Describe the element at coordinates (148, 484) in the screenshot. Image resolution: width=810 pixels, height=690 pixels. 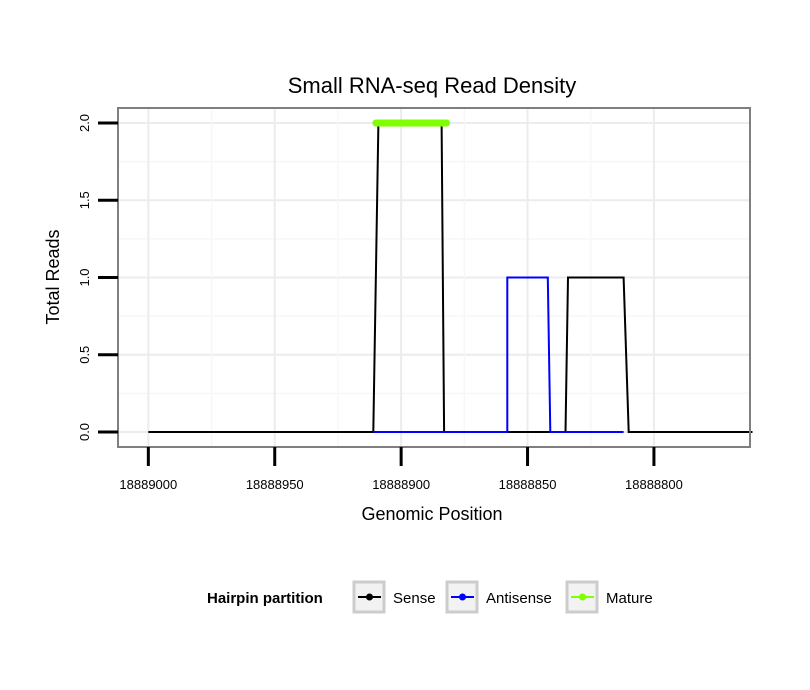
I see `x-tick-label: 18889000` at that location.